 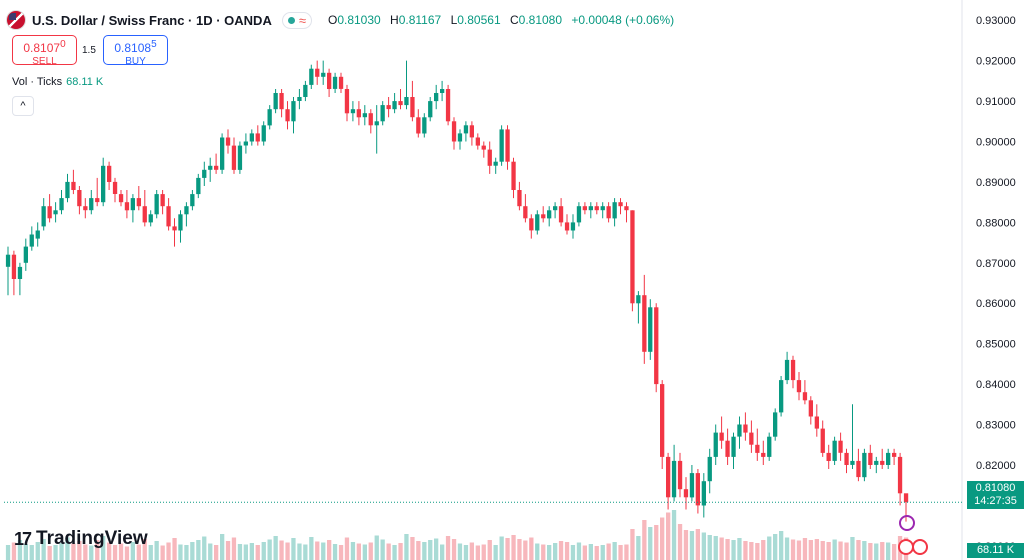 What do you see at coordinates (420, 20) in the screenshot?
I see `high-value: 0.81167` at bounding box center [420, 20].